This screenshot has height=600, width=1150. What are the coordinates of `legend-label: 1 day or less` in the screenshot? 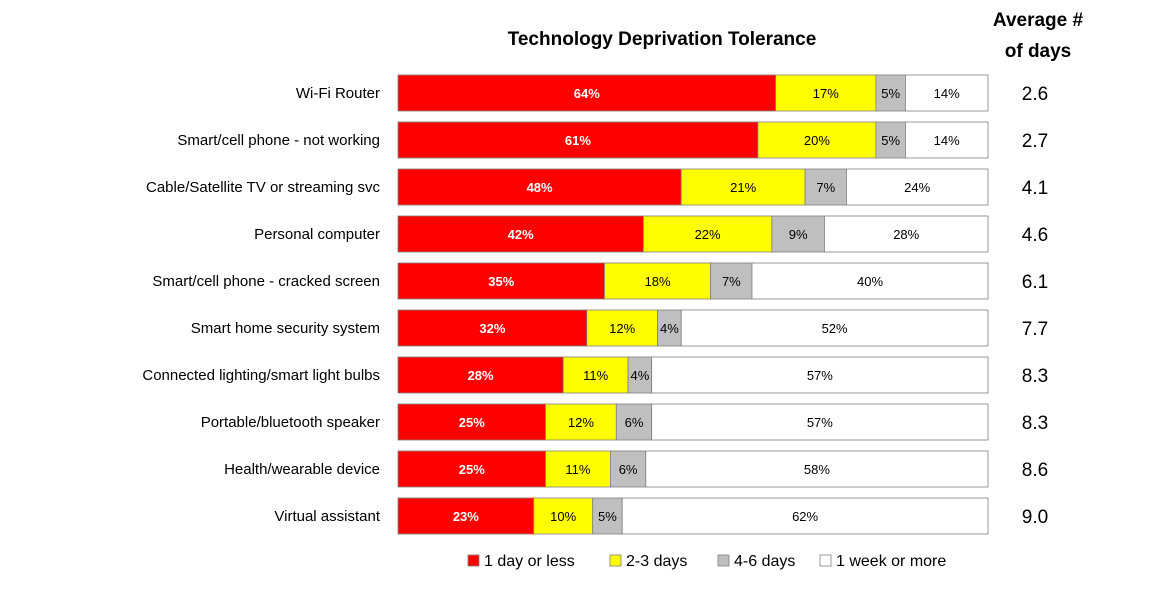 It's located at (529, 561).